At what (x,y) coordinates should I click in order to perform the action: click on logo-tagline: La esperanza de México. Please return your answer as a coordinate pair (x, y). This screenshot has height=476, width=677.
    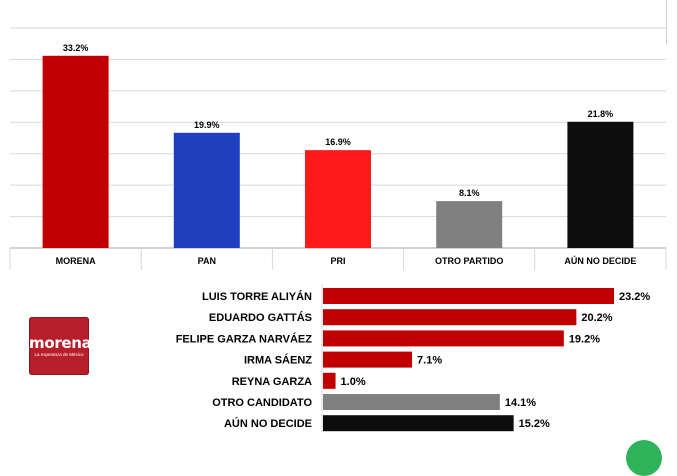
    Looking at the image, I should click on (59, 354).